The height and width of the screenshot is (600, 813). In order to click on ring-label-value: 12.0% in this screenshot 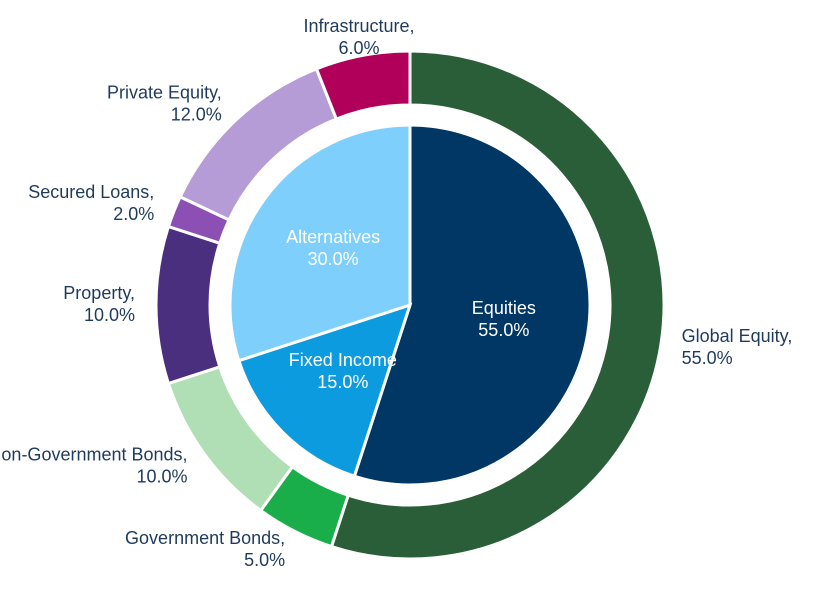, I will do `click(196, 114)`.